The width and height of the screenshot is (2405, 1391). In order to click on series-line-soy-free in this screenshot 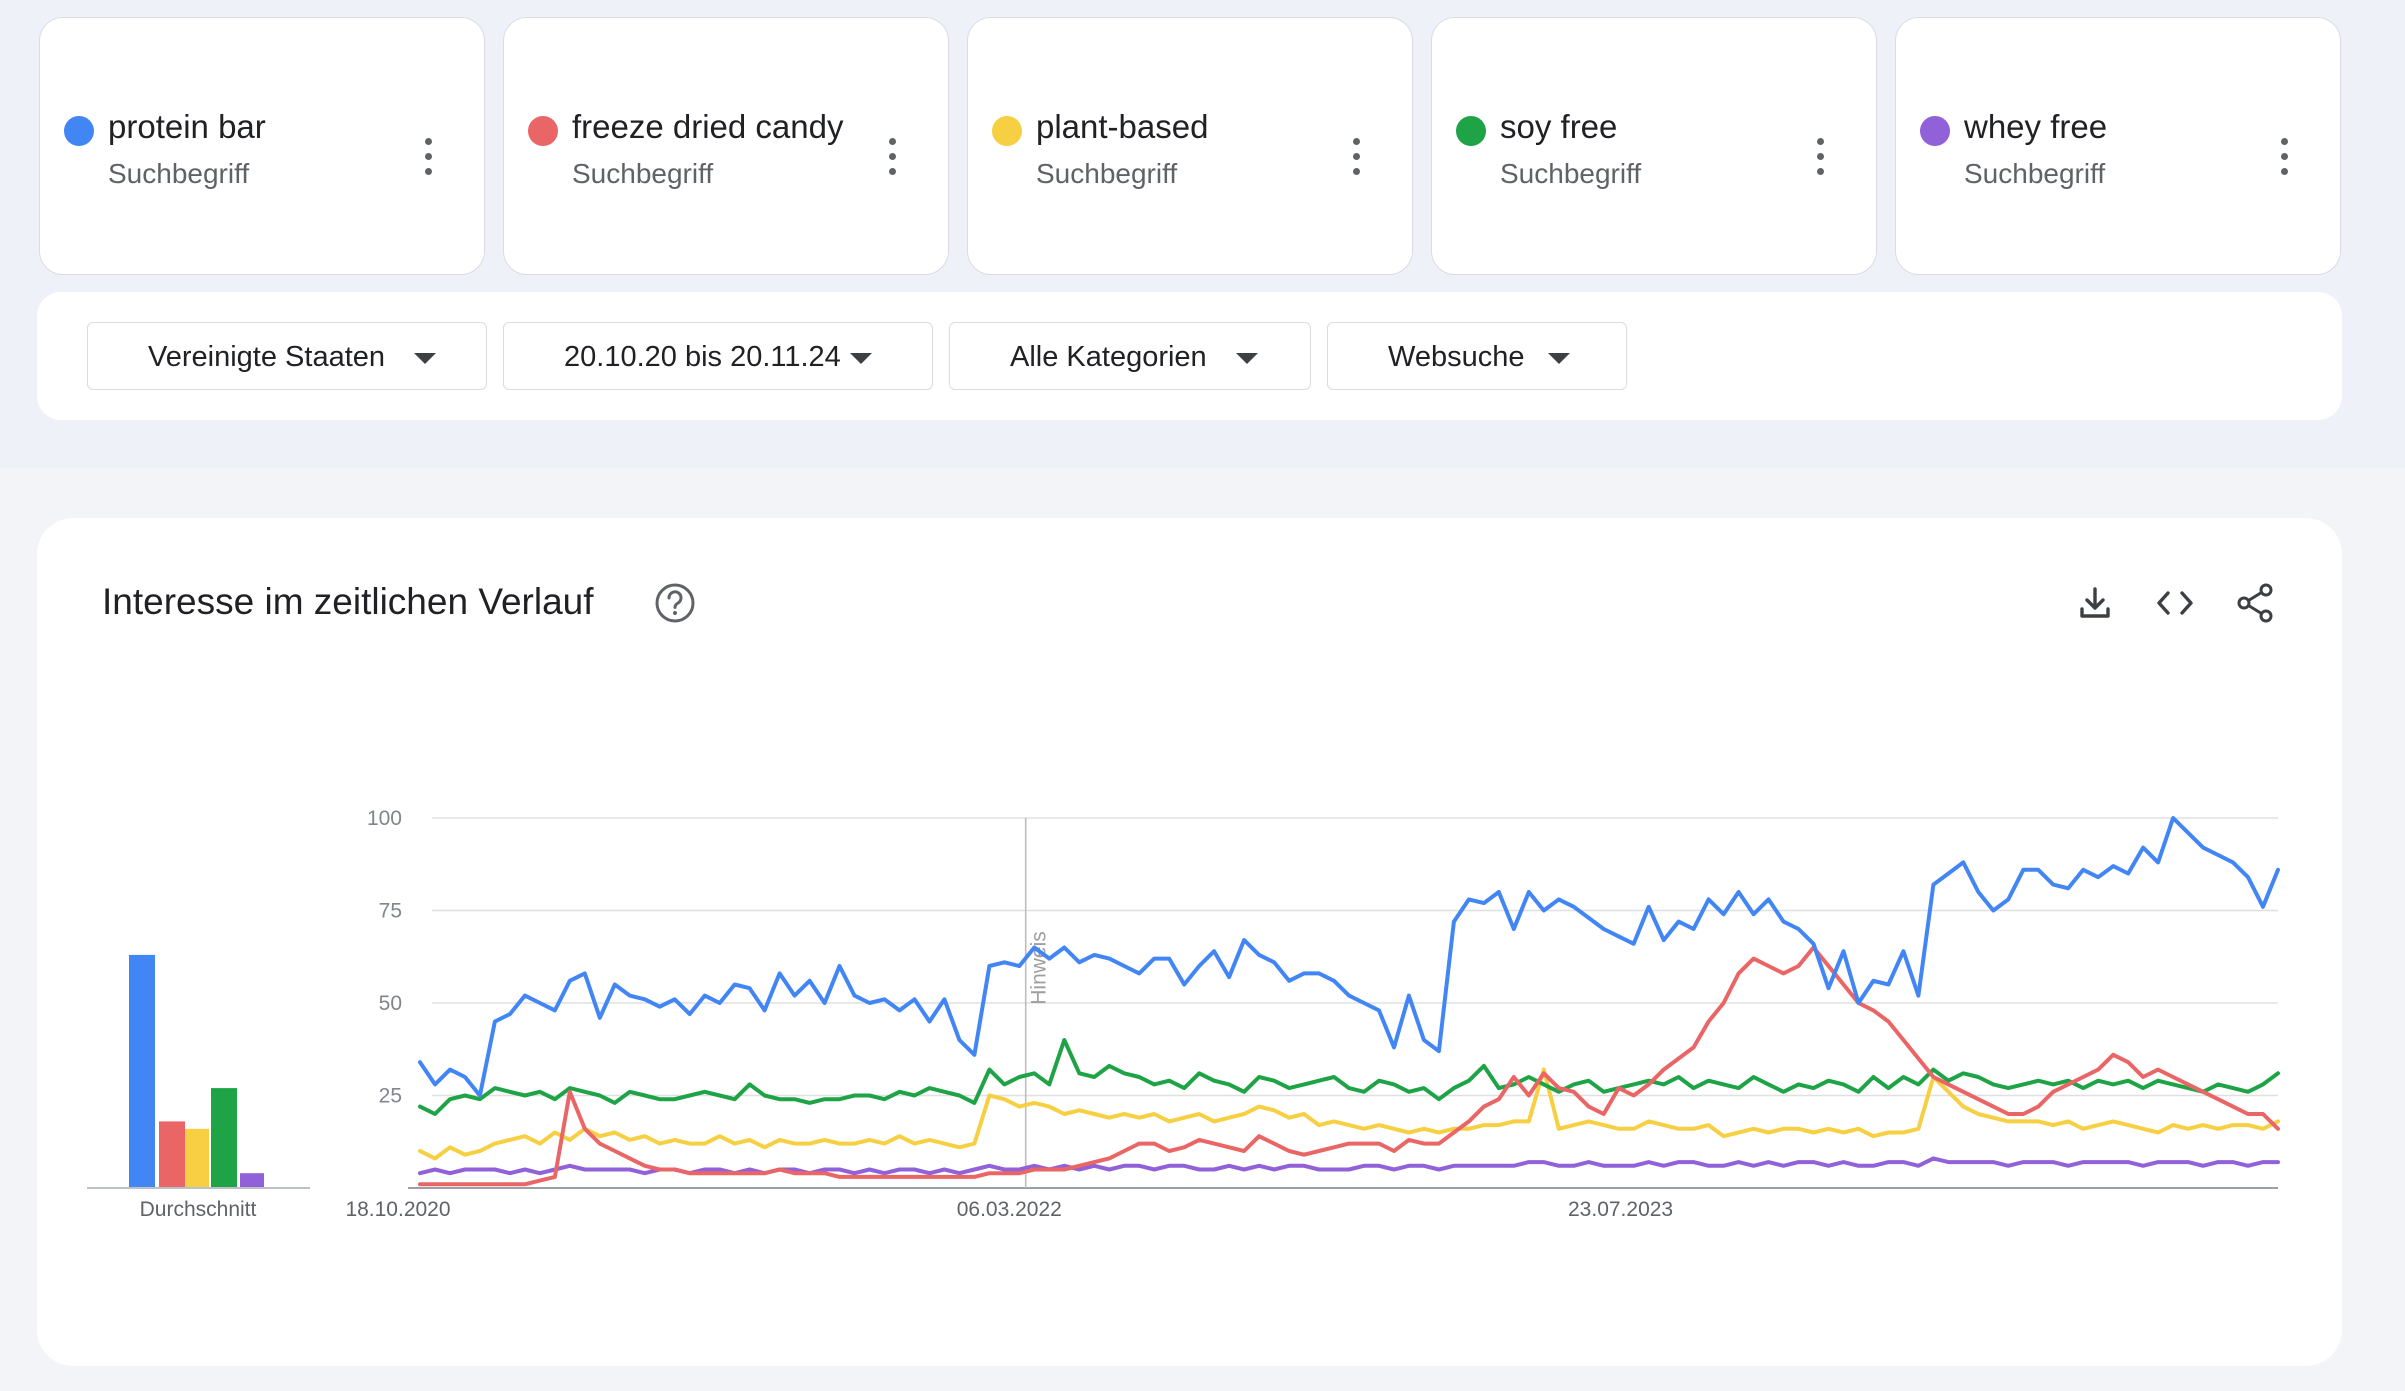, I will do `click(1349, 1077)`.